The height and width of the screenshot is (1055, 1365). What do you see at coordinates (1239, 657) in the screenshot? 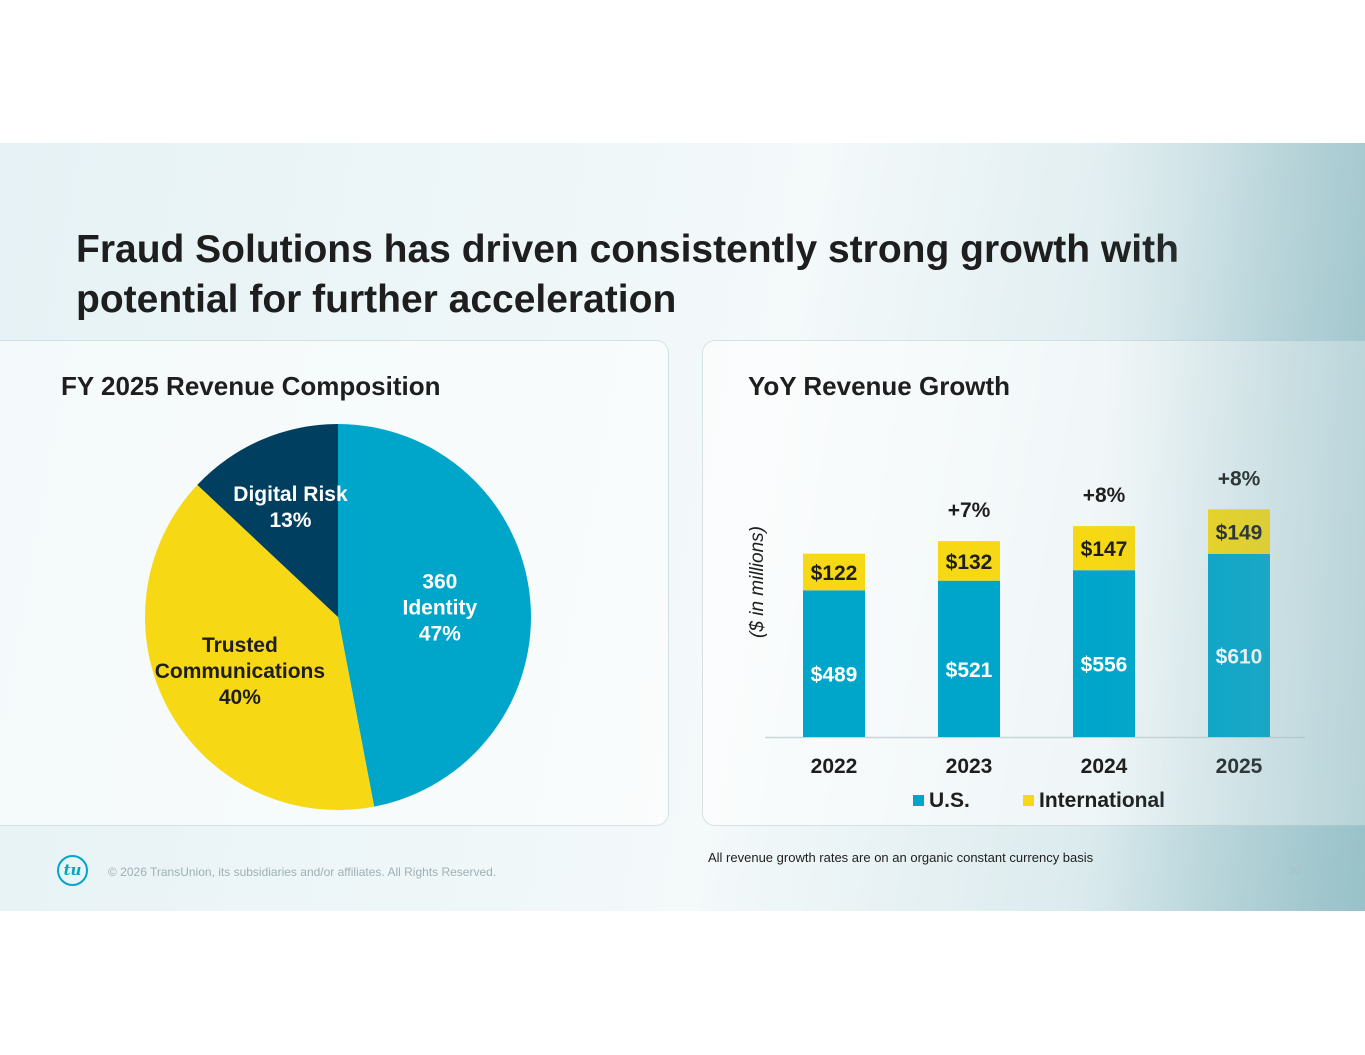
I see `bar-us-label: $610` at bounding box center [1239, 657].